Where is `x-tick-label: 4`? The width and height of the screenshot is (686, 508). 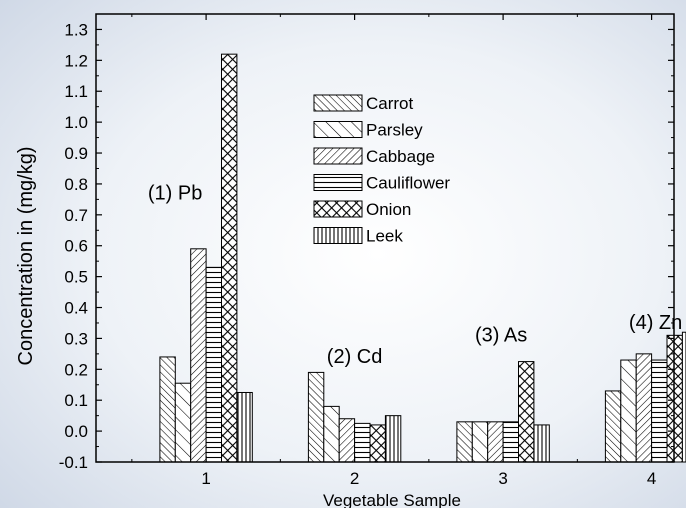
x-tick-label: 4 is located at coordinates (651, 478).